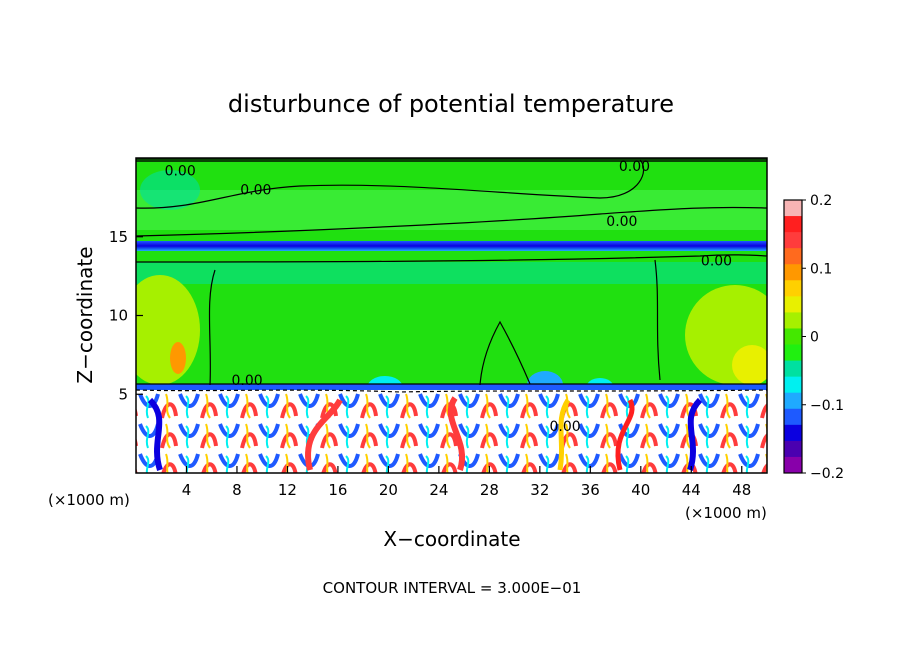 This screenshot has height=654, width=904. Describe the element at coordinates (451, 246) in the screenshot. I see `blue-band` at that location.